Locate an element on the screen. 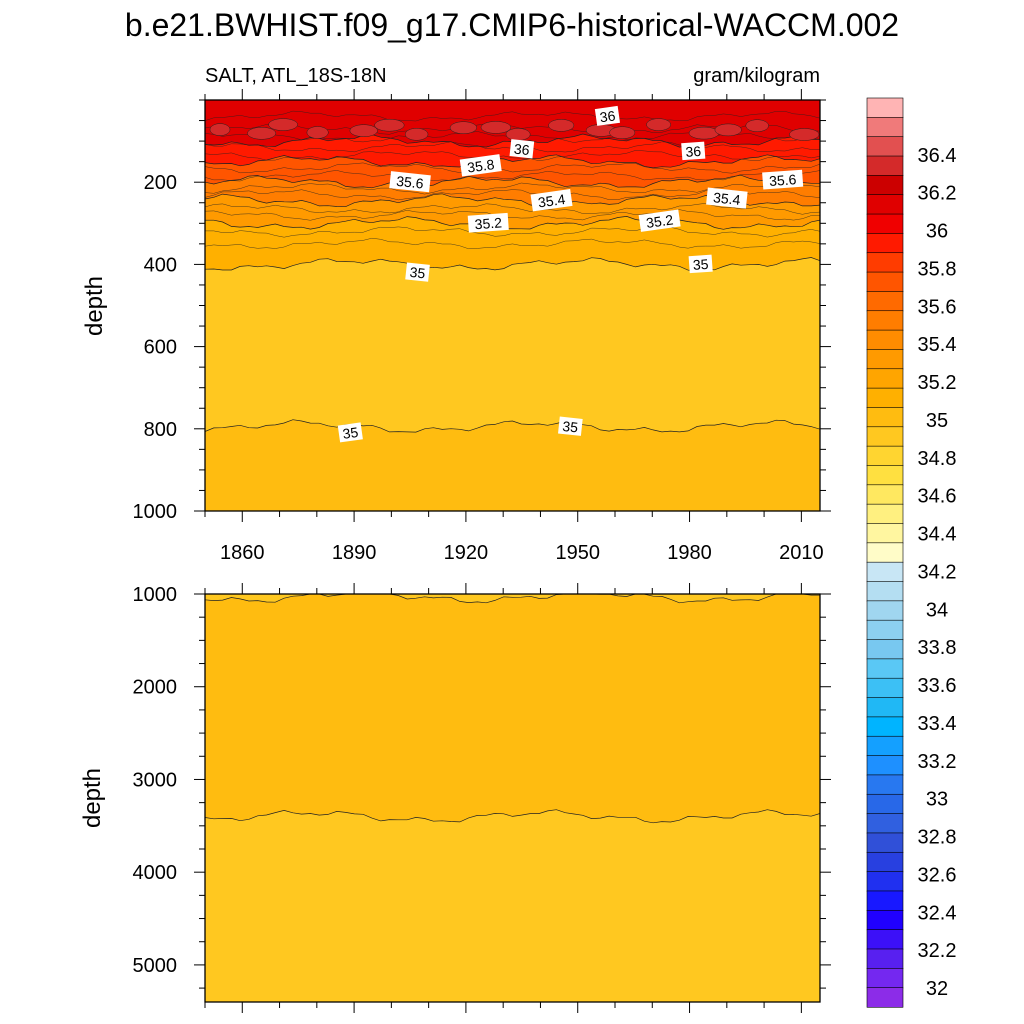 Image resolution: width=1024 pixels, height=1024 pixels. upper-contour-label: 35.4 is located at coordinates (727, 198).